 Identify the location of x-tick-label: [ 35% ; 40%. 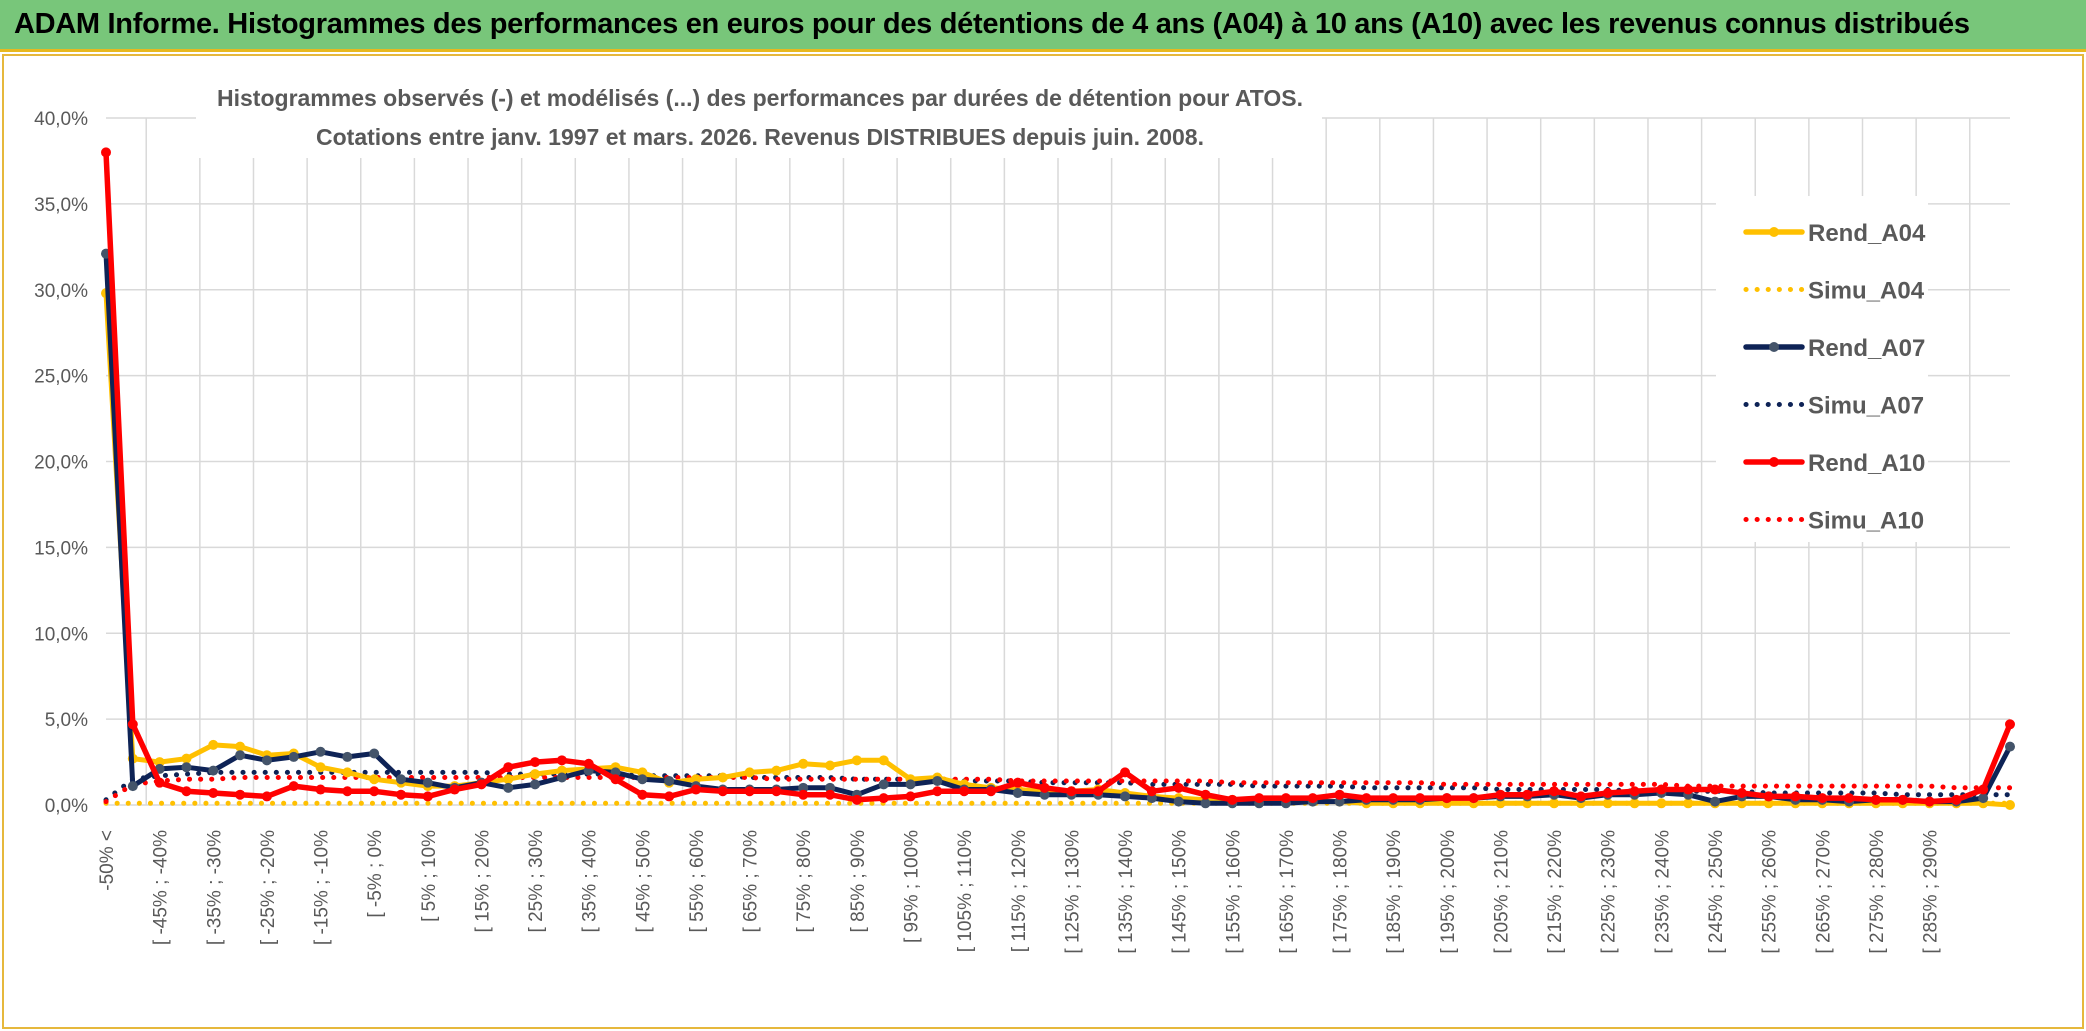
(590, 881).